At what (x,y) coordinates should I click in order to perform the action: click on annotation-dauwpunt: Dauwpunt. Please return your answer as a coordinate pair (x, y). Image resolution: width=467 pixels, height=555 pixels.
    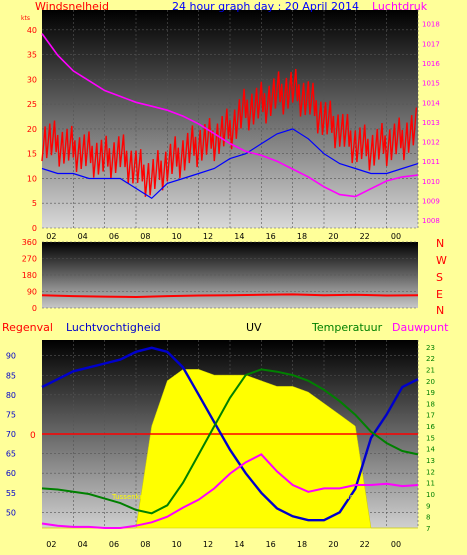
    Looking at the image, I should click on (348, 497).